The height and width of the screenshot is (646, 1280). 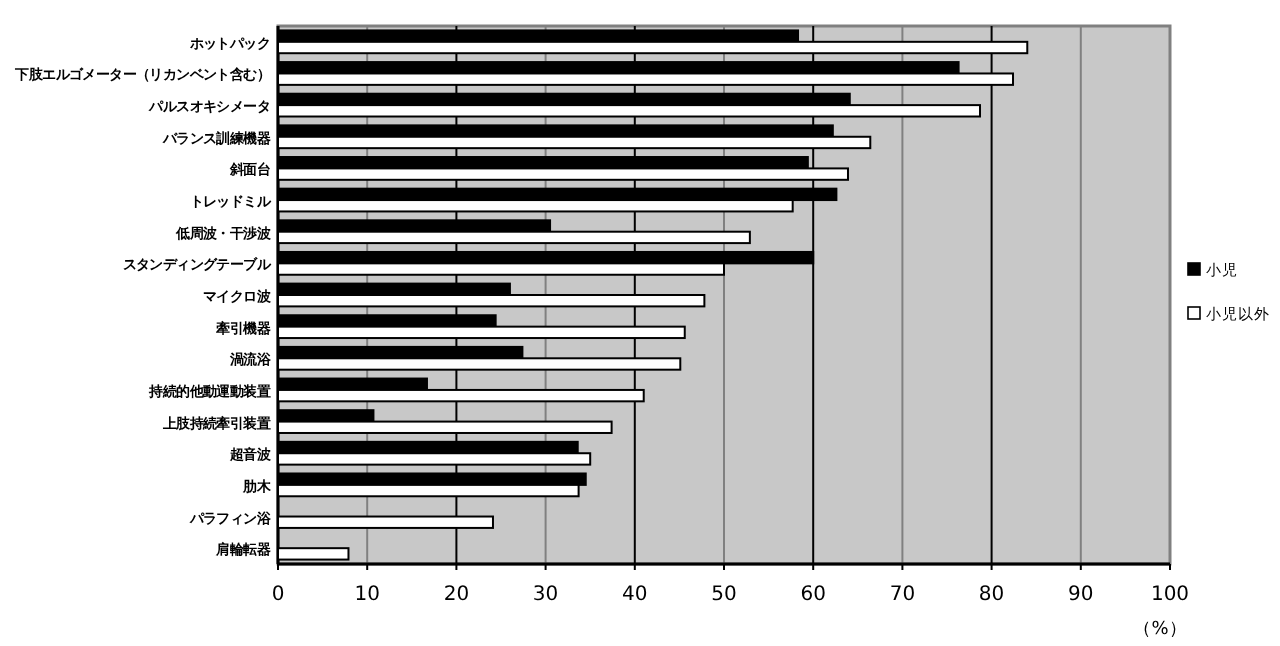 I want to click on x-tick-label: 100, so click(x=1170, y=595).